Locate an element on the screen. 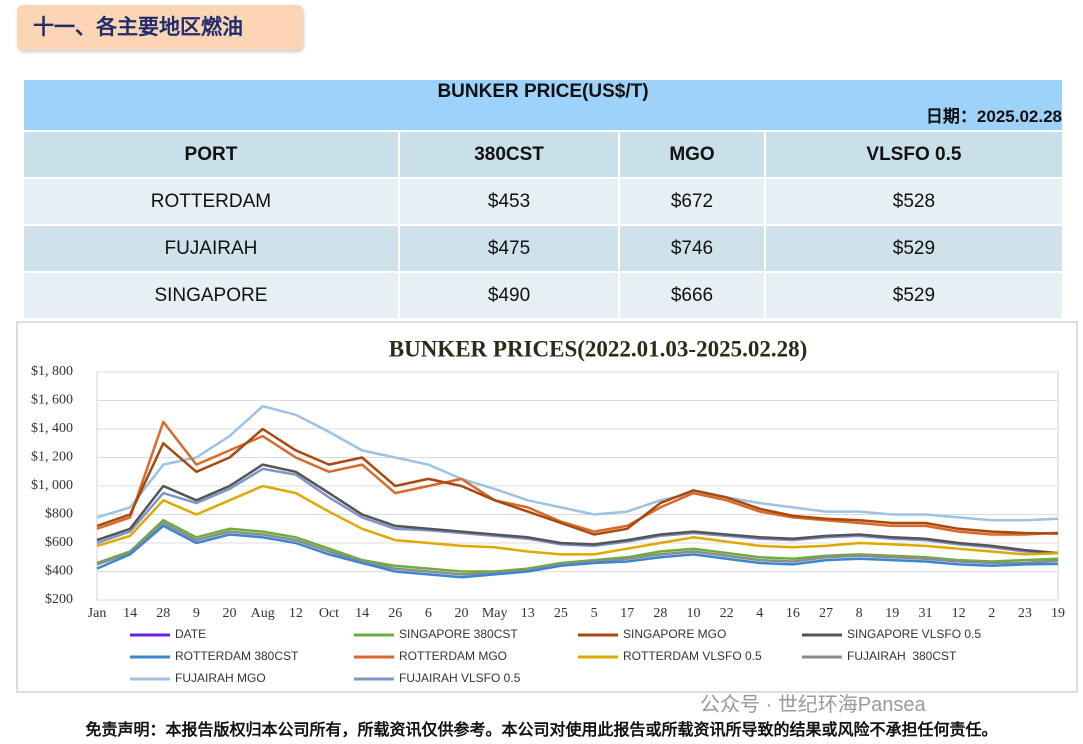  legend-label: ROTTERDAM VLSFO 0.5 is located at coordinates (692, 656).